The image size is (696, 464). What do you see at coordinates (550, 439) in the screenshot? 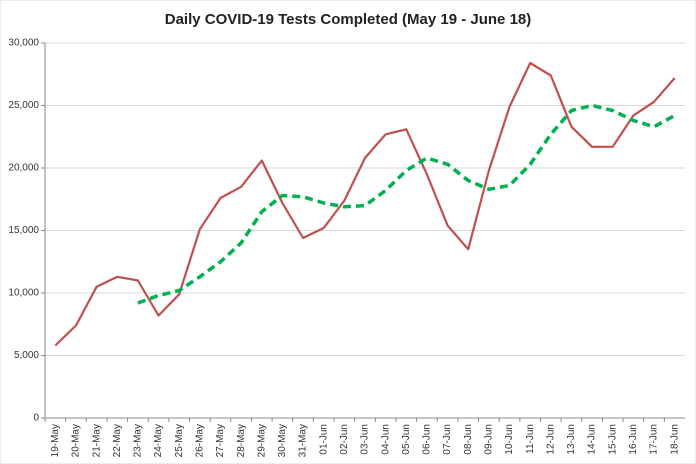
I see `x-tick-label: 12-Jun` at bounding box center [550, 439].